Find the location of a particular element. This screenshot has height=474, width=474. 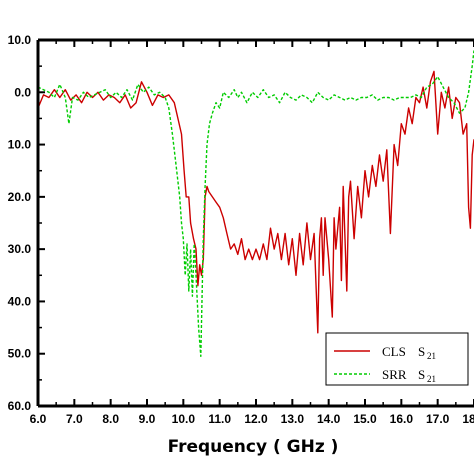

x-tick-label: 8.0 is located at coordinates (110, 419).